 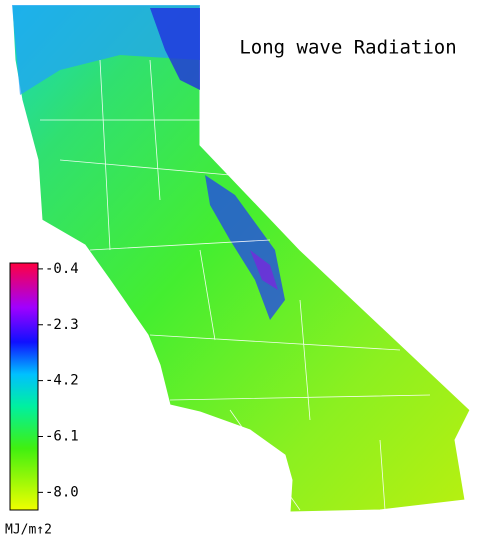 What do you see at coordinates (245, 247) in the screenshot?
I see `sierra-blue` at bounding box center [245, 247].